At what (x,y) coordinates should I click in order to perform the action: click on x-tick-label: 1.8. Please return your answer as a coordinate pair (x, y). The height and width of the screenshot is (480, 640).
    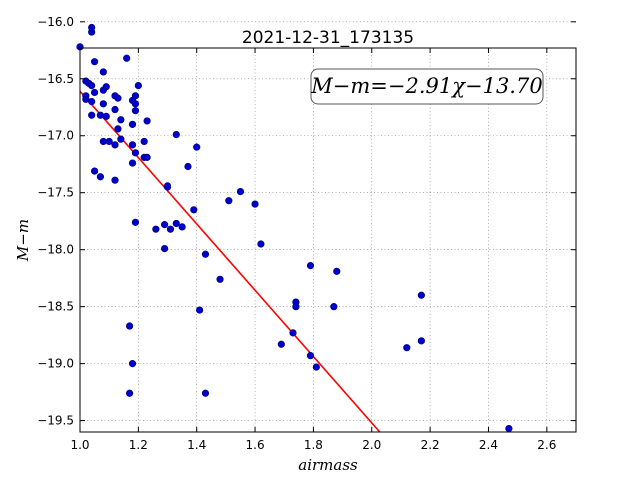
    Looking at the image, I should click on (313, 445).